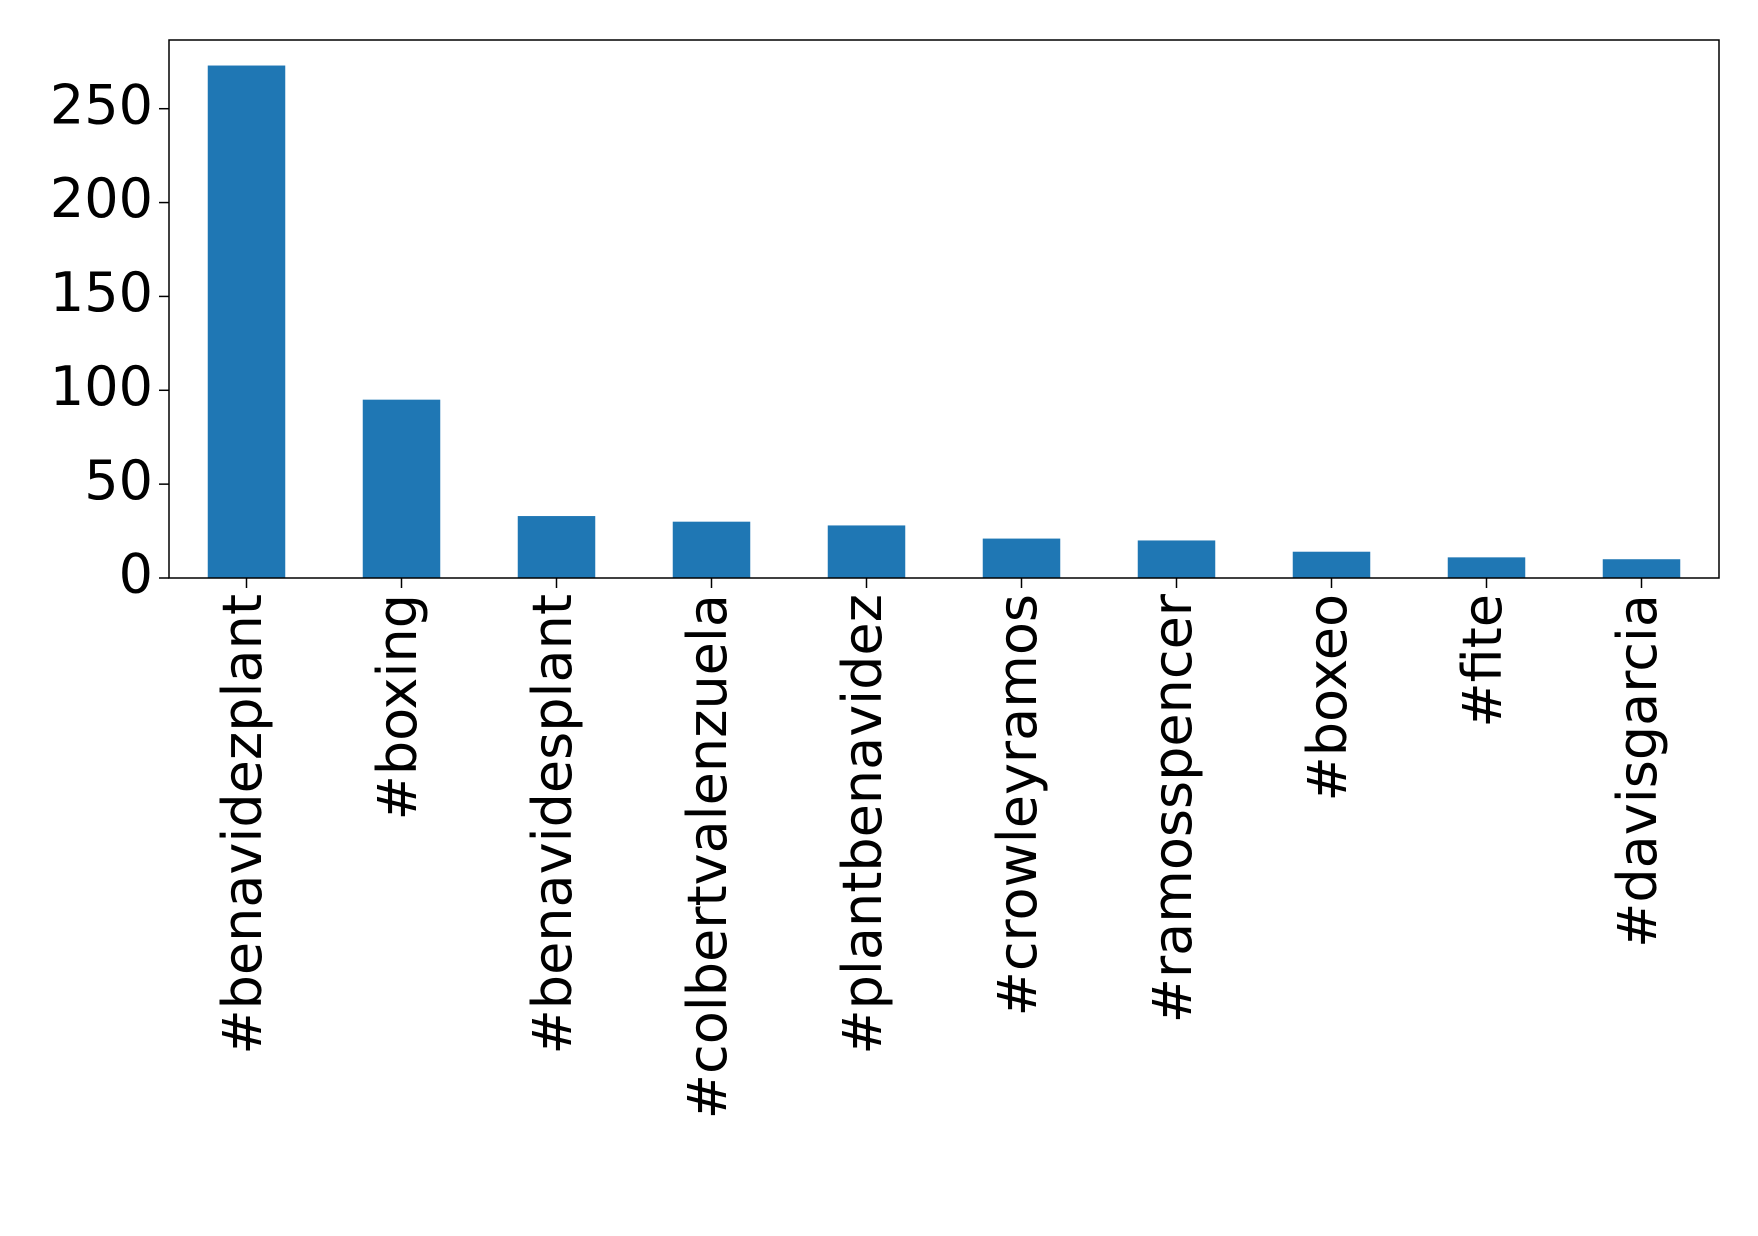 This screenshot has width=1758, height=1236. I want to click on x-tick-label: #boxeo, so click(1327, 697).